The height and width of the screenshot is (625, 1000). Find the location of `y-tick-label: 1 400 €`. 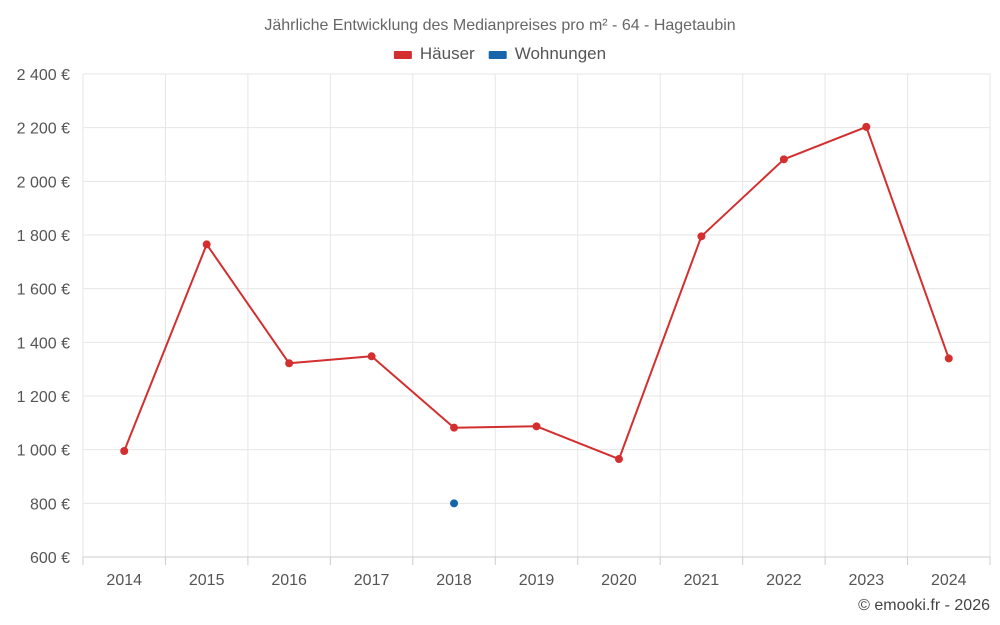

y-tick-label: 1 400 € is located at coordinates (43, 343).